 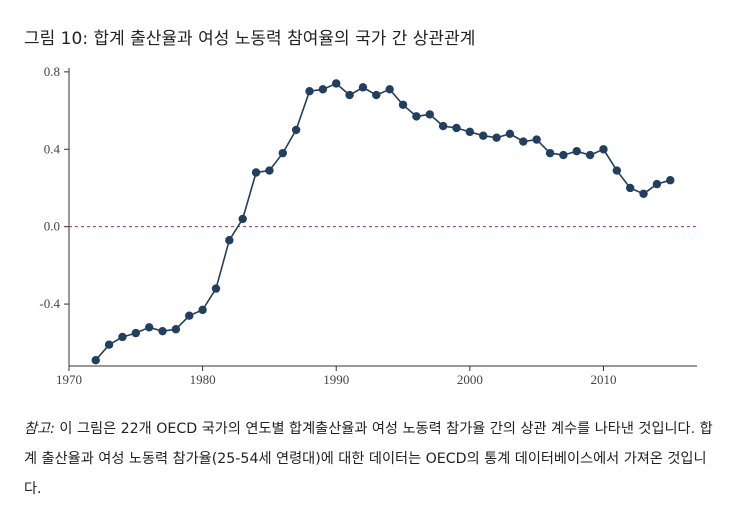 I want to click on x-tick-label: 1980, so click(x=203, y=379).